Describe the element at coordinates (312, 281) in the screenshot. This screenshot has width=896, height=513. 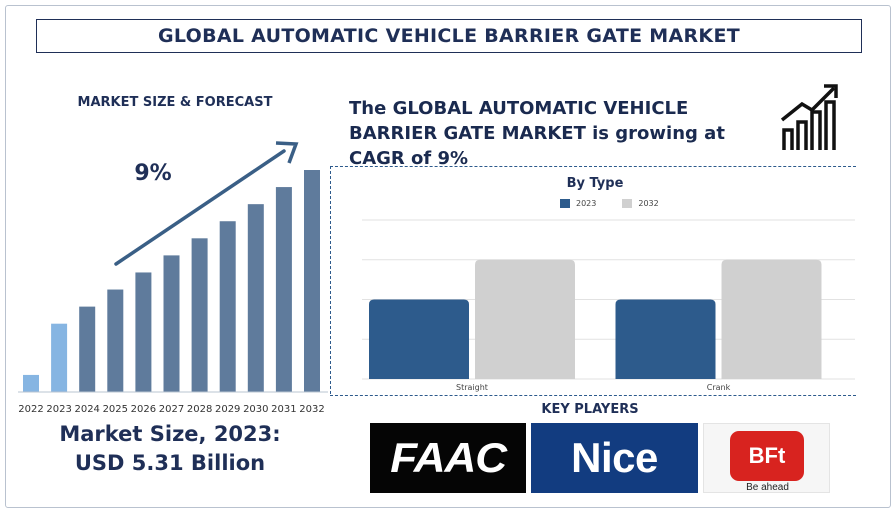
I see `forecast-bar-2032` at that location.